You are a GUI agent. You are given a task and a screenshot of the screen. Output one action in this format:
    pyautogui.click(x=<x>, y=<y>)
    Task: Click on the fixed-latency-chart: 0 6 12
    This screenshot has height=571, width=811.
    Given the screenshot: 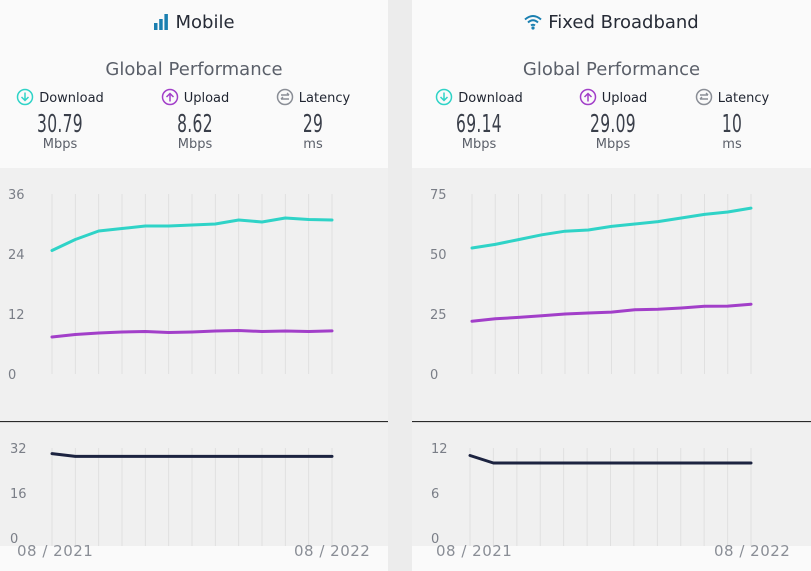 What is the action you would take?
    pyautogui.click(x=611, y=483)
    